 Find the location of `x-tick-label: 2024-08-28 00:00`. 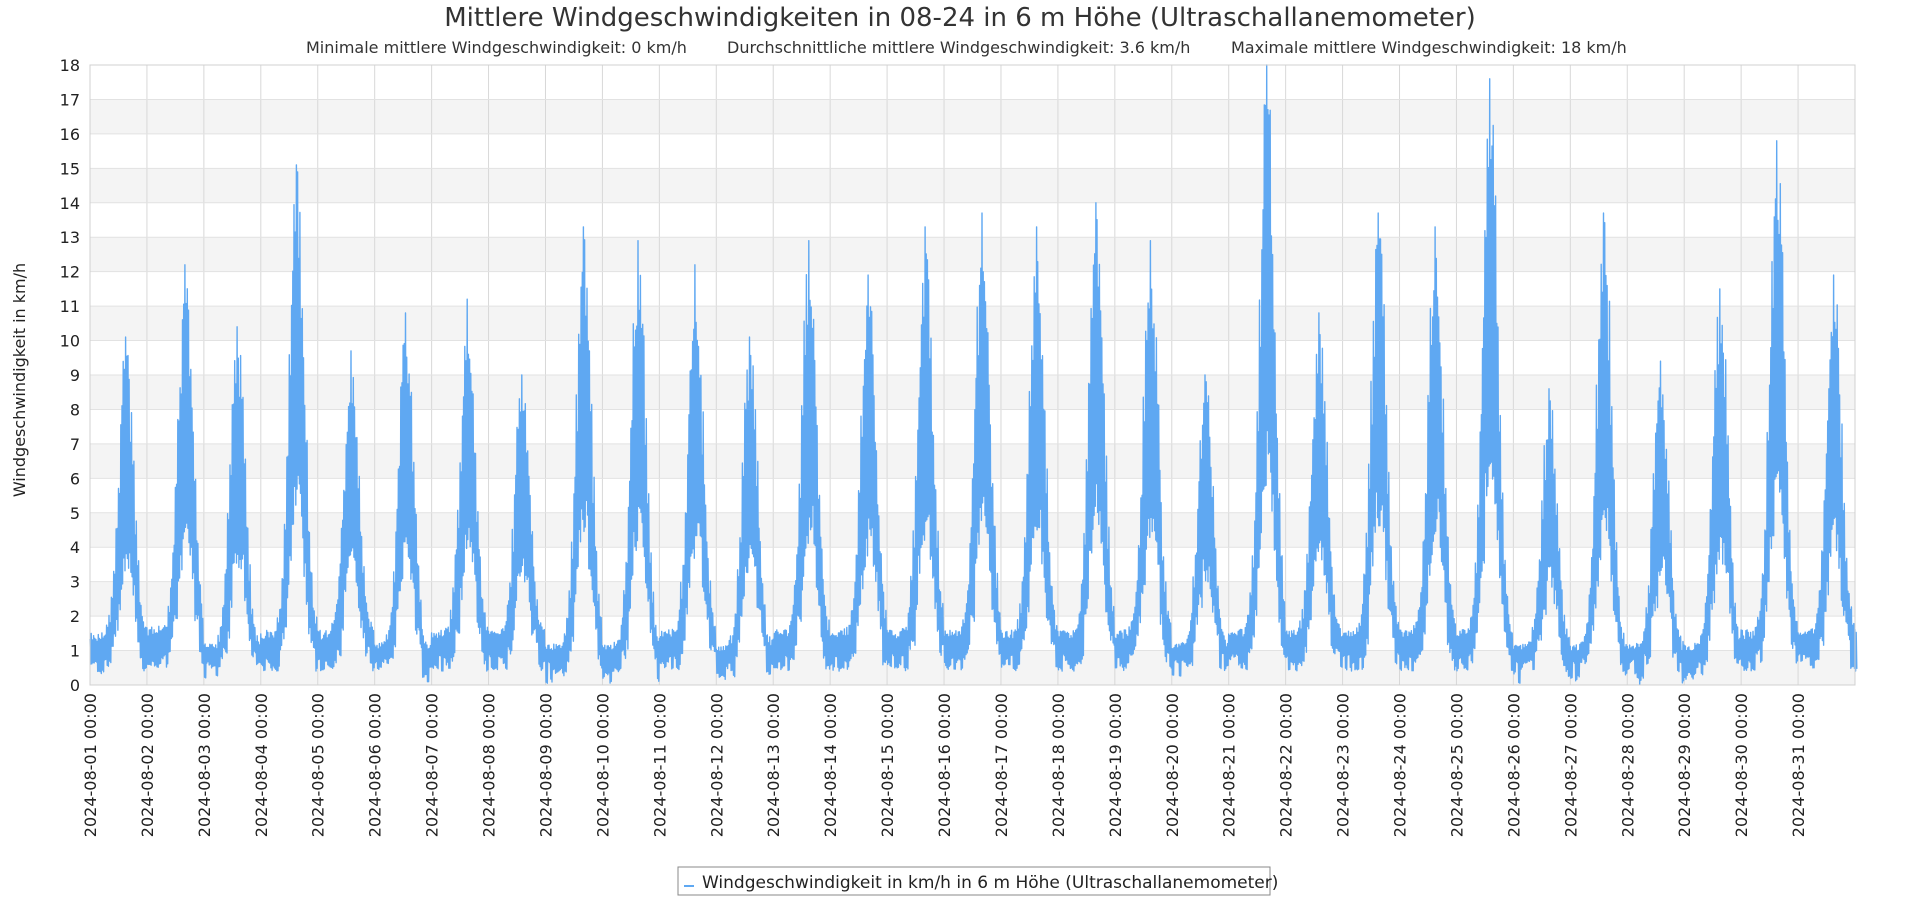

x-tick-label: 2024-08-28 00:00 is located at coordinates (1627, 765).